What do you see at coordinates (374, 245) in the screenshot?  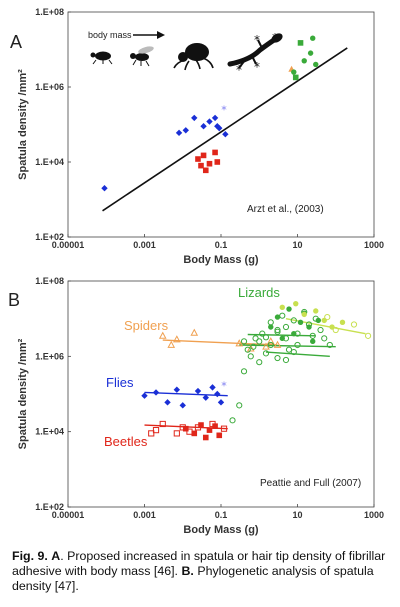 I see `x-tick-label: 1000` at bounding box center [374, 245].